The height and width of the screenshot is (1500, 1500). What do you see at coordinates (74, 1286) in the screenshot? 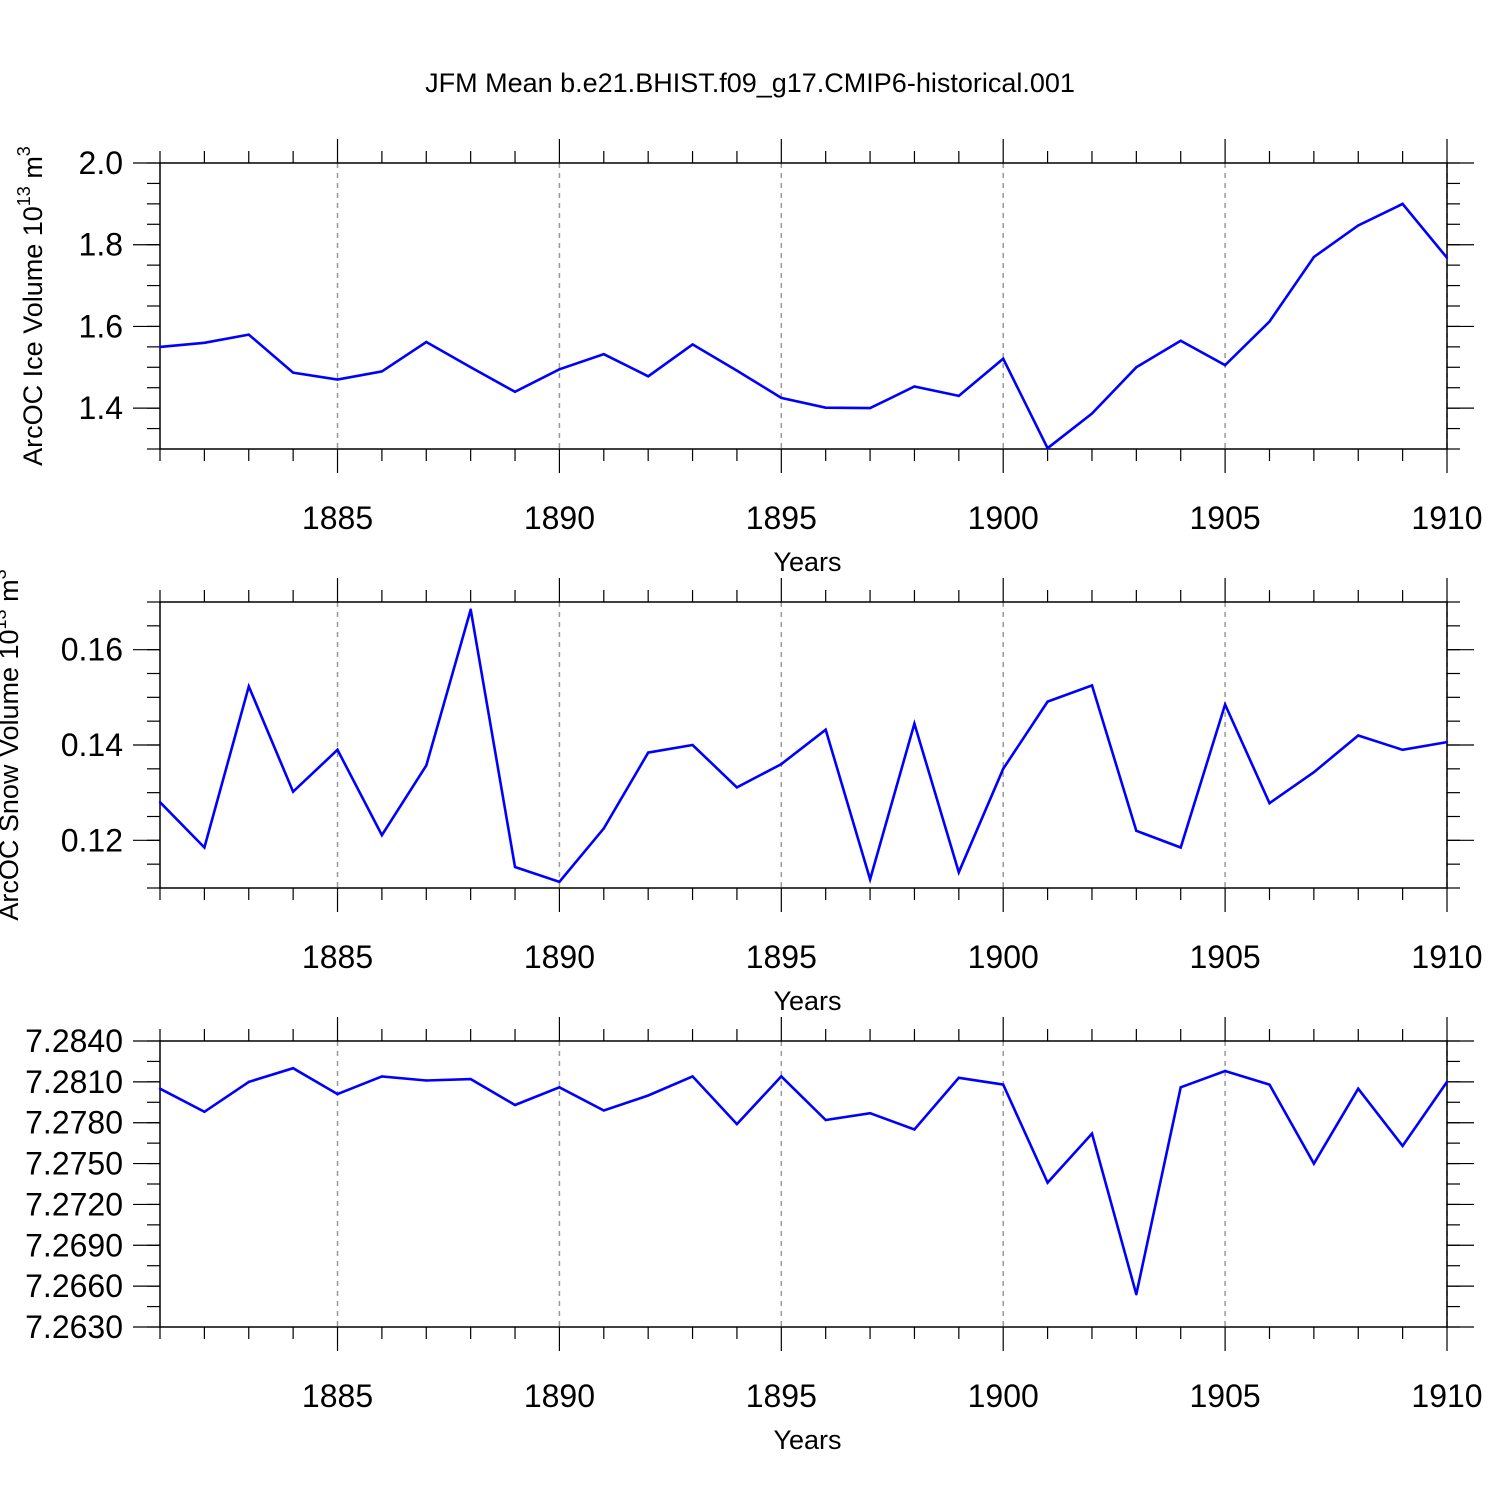
I see `y-tick-label: 7.2660` at bounding box center [74, 1286].